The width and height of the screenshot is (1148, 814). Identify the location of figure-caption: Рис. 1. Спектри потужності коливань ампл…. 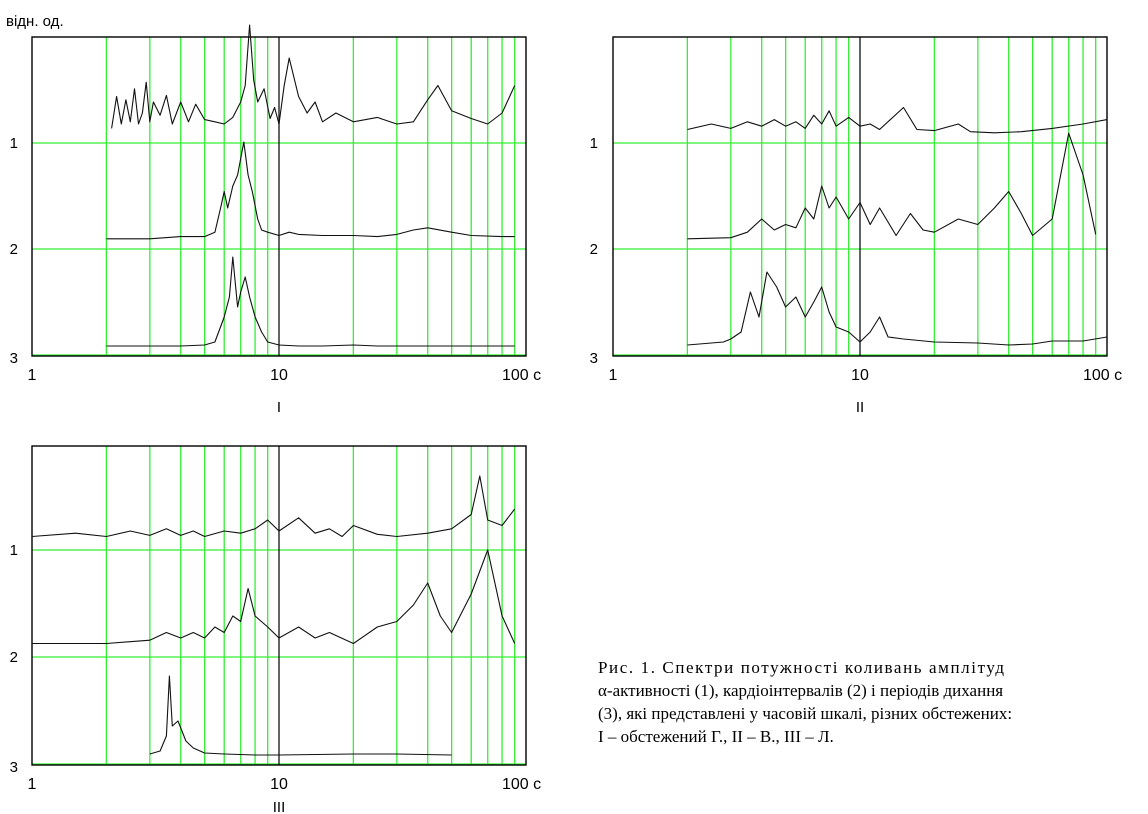
(873, 702).